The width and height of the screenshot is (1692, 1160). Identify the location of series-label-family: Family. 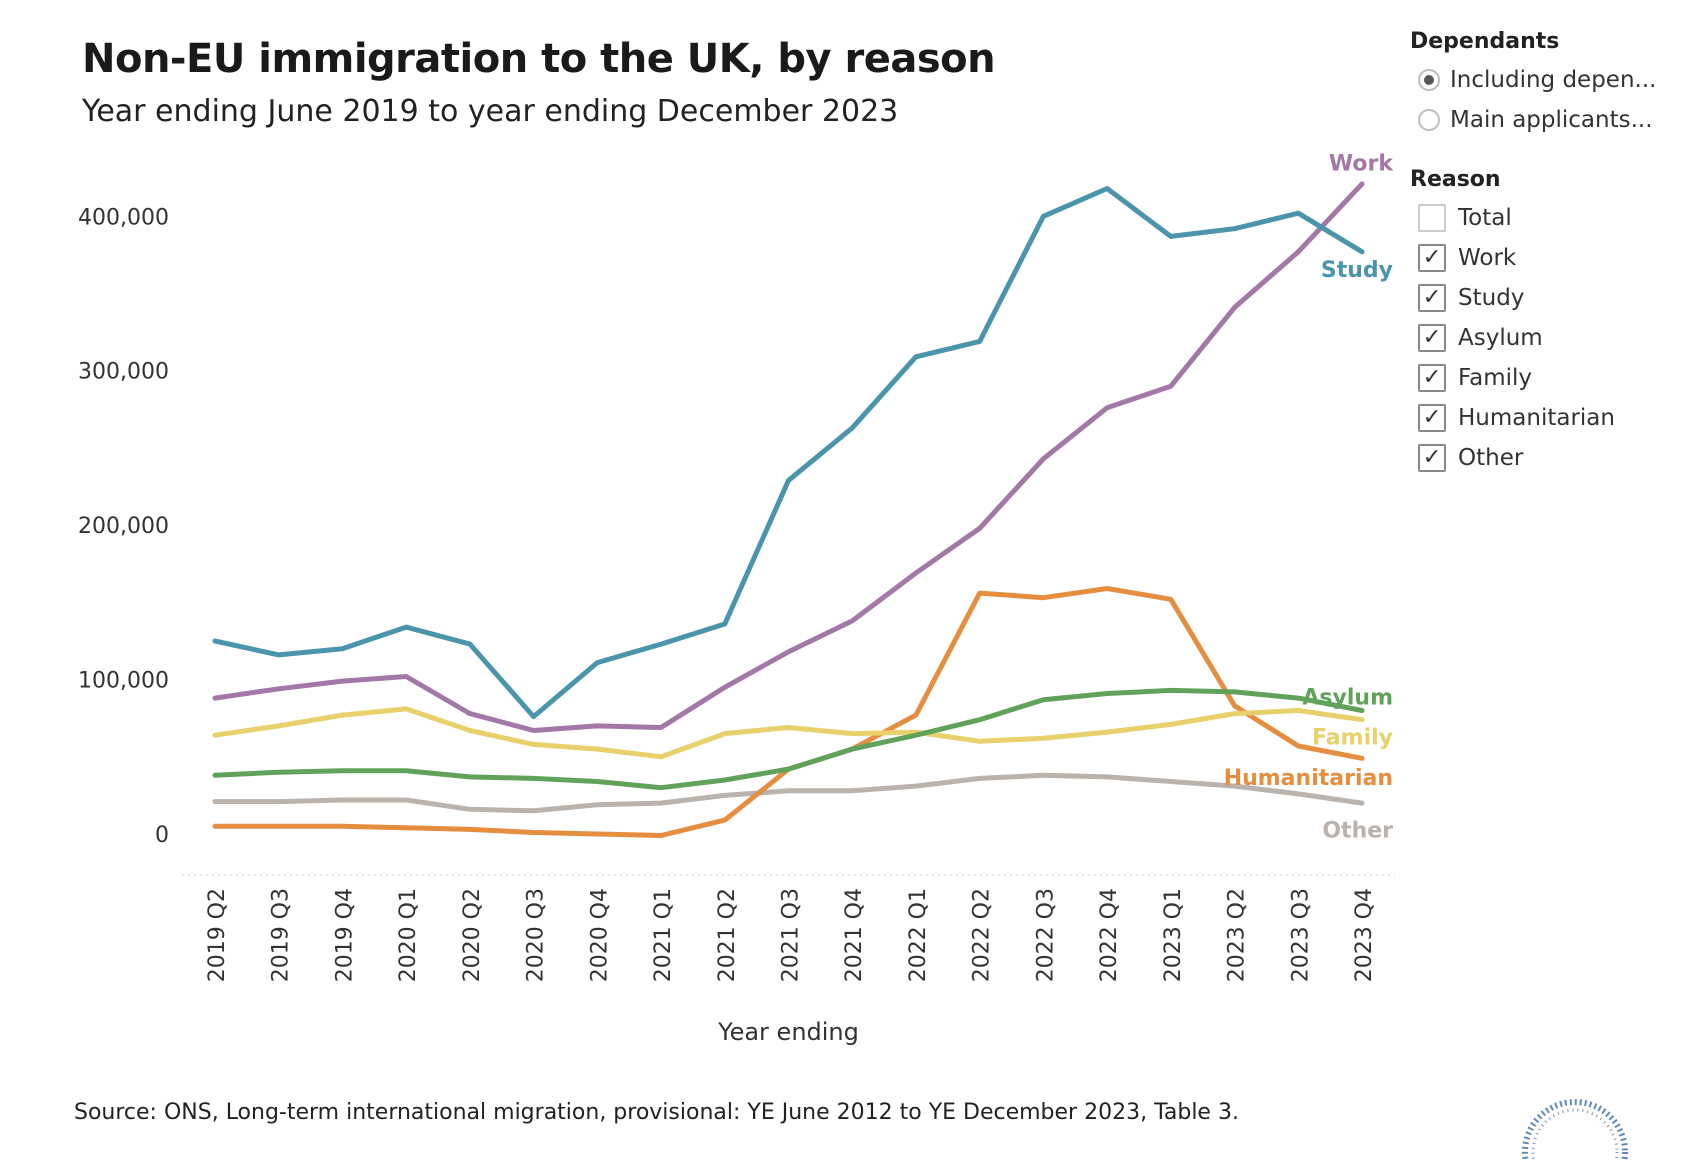
(1352, 738).